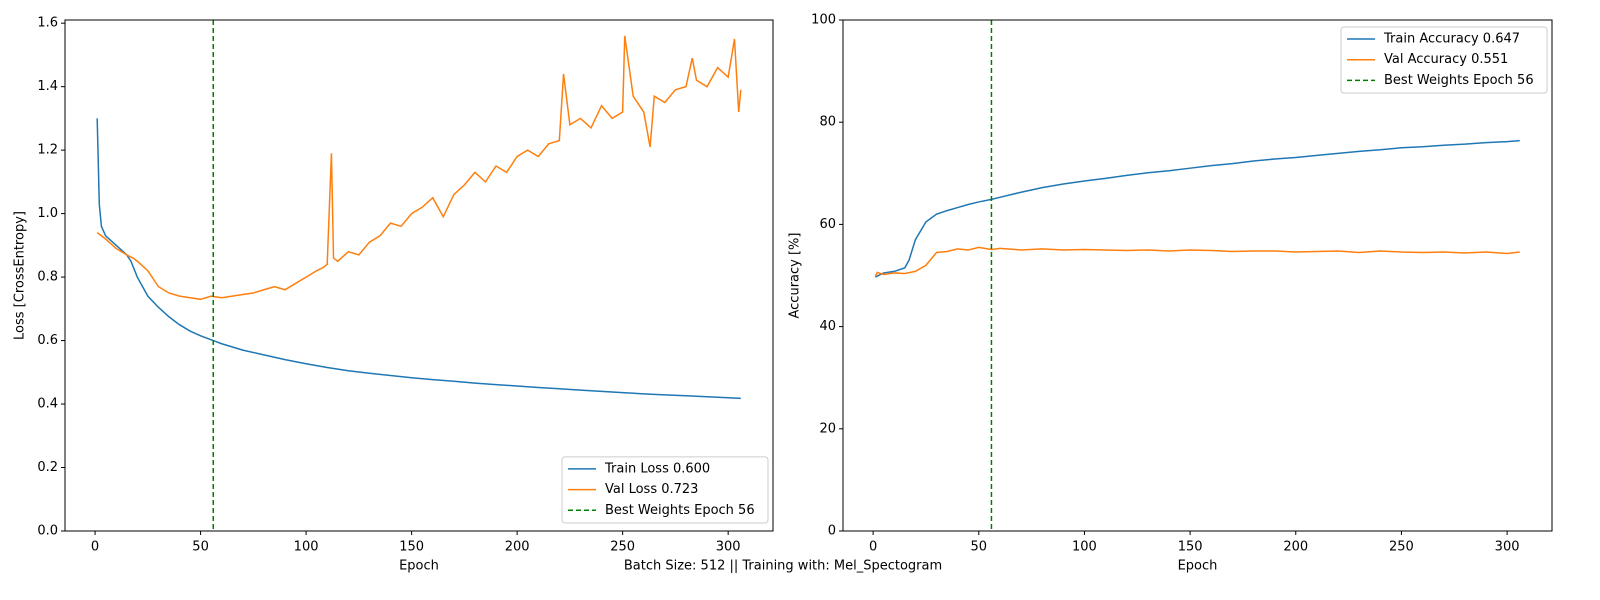 Image resolution: width=1600 pixels, height=600 pixels. Describe the element at coordinates (827, 326) in the screenshot. I see `y-tick-label: 40` at that location.